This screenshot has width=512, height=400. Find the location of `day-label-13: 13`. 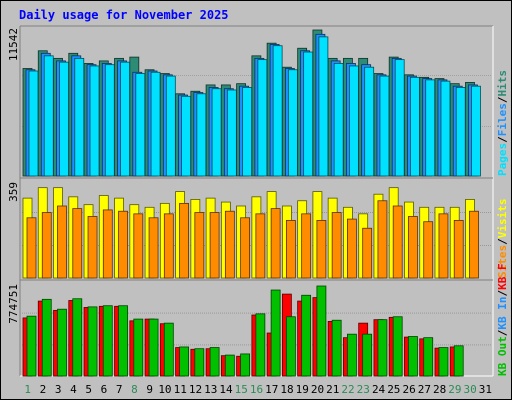

day-label-13: 13 is located at coordinates (210, 389).